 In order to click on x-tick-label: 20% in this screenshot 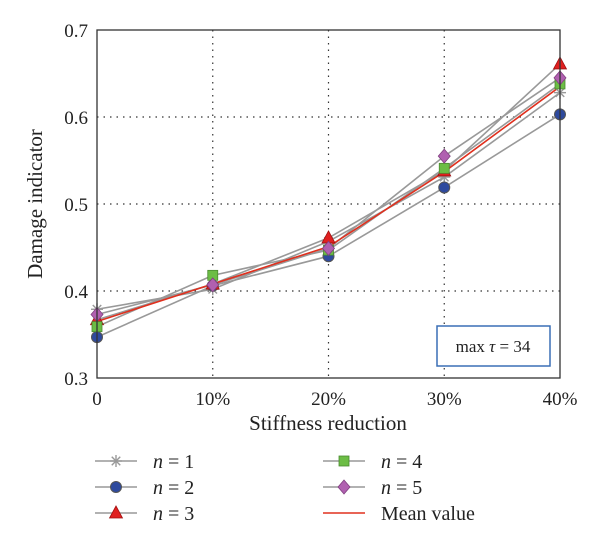, I will do `click(328, 399)`.